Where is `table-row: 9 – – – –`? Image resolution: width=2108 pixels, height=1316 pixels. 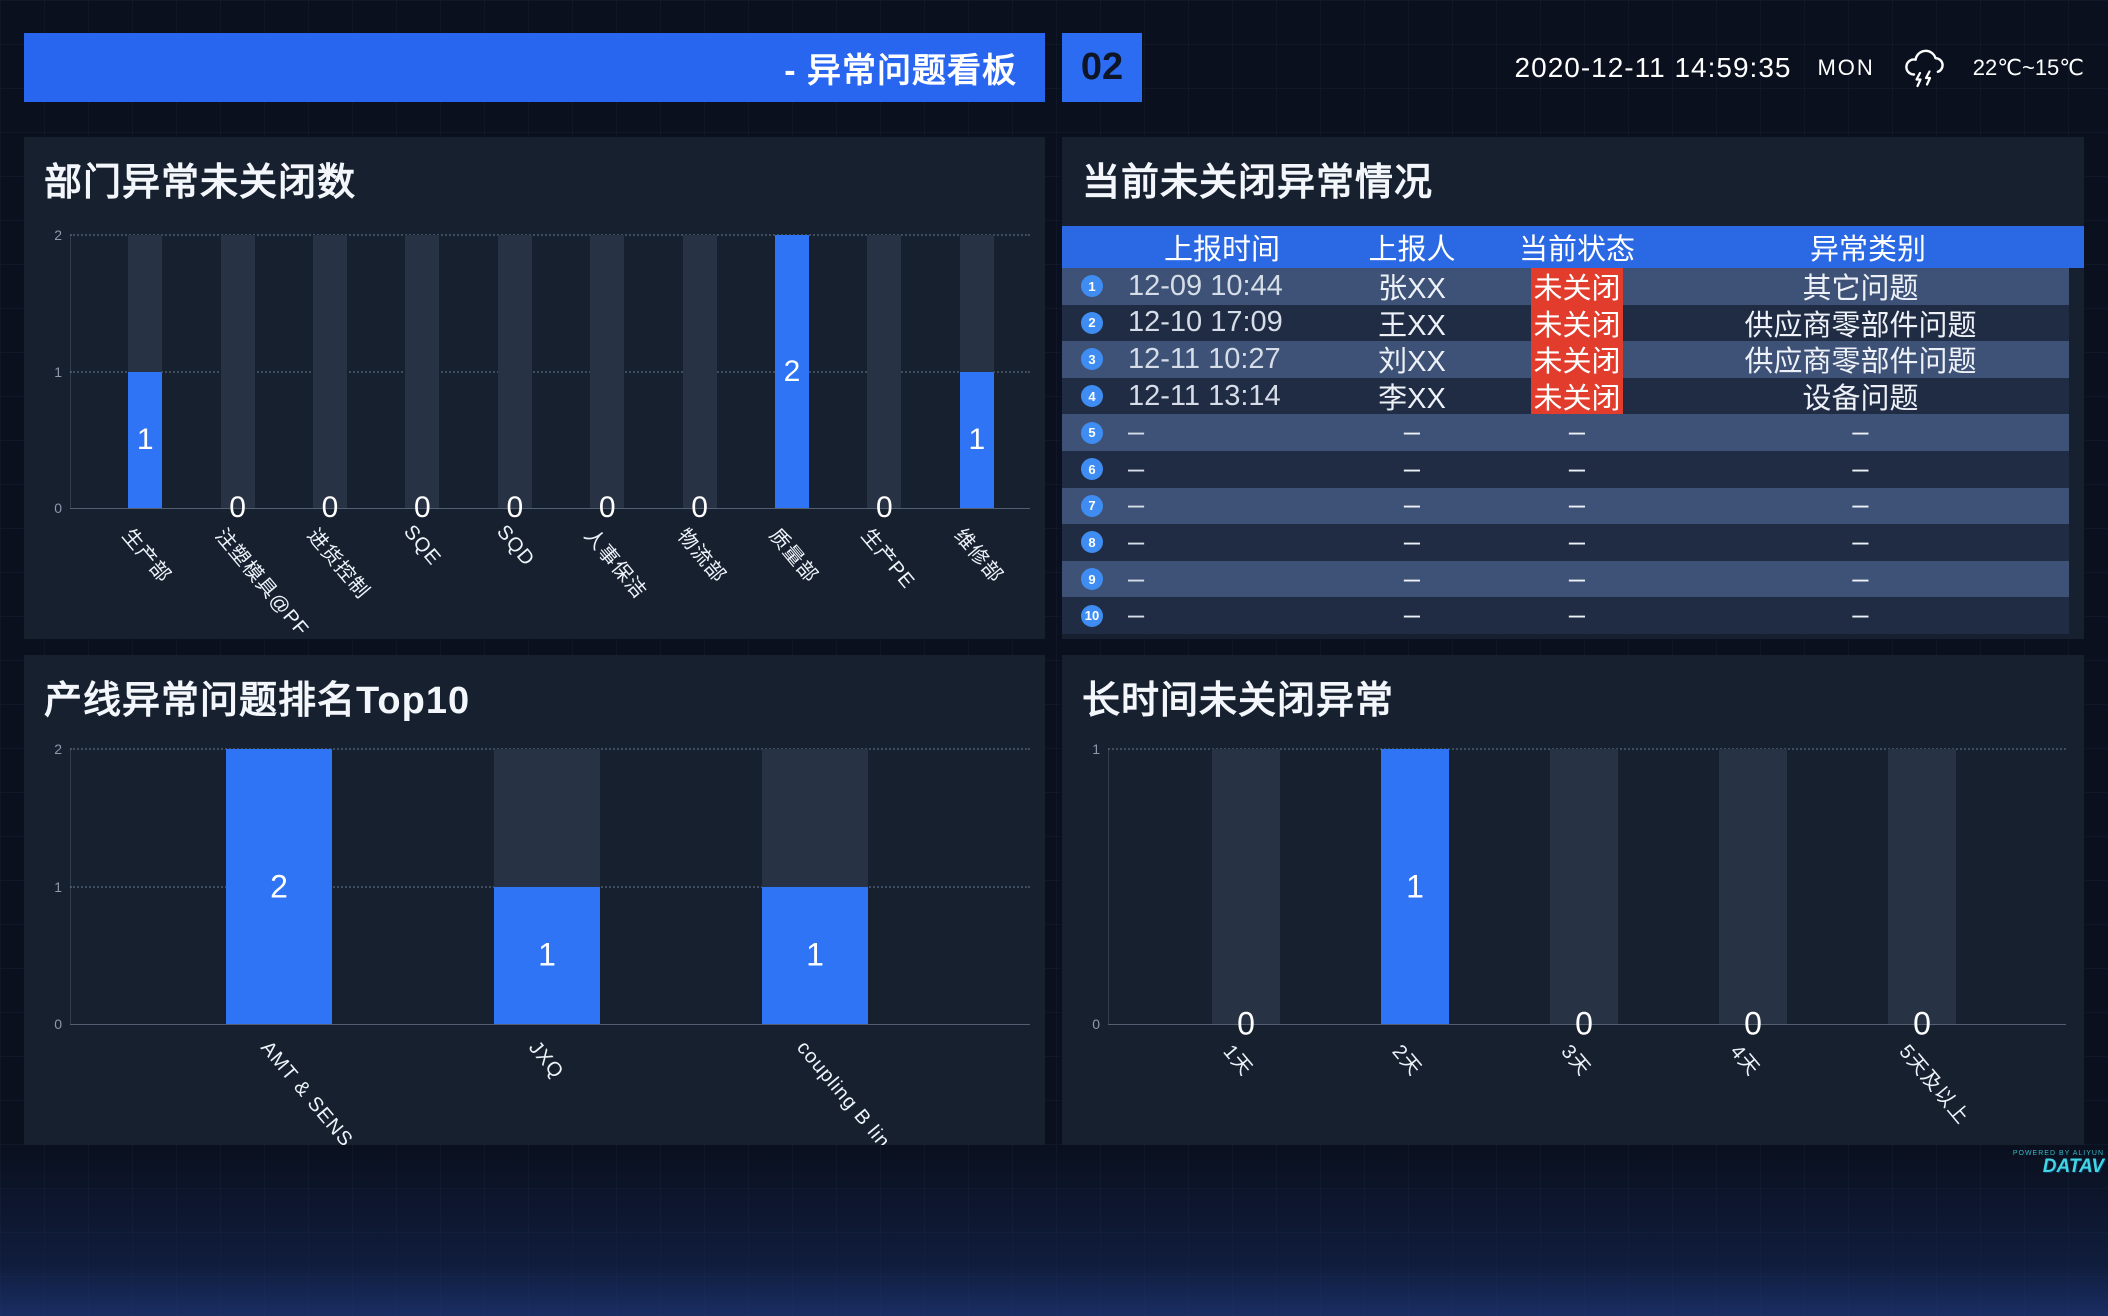
table-row: 9 – – – – is located at coordinates (1565, 579).